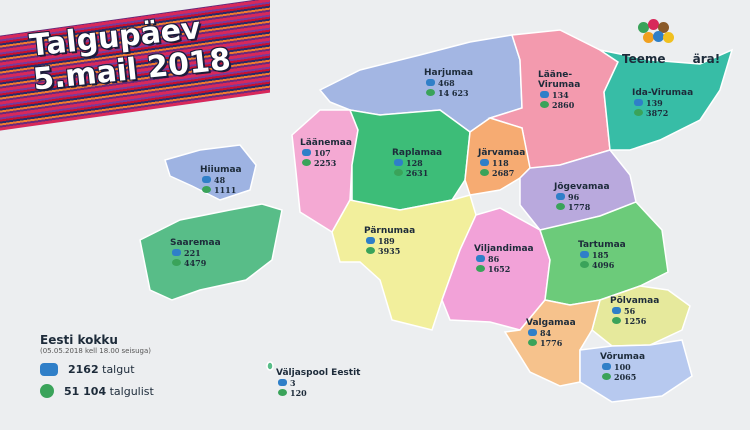 Image resolution: width=750 pixels, height=430 pixels. I want to click on talgud-count: 468, so click(448, 83).